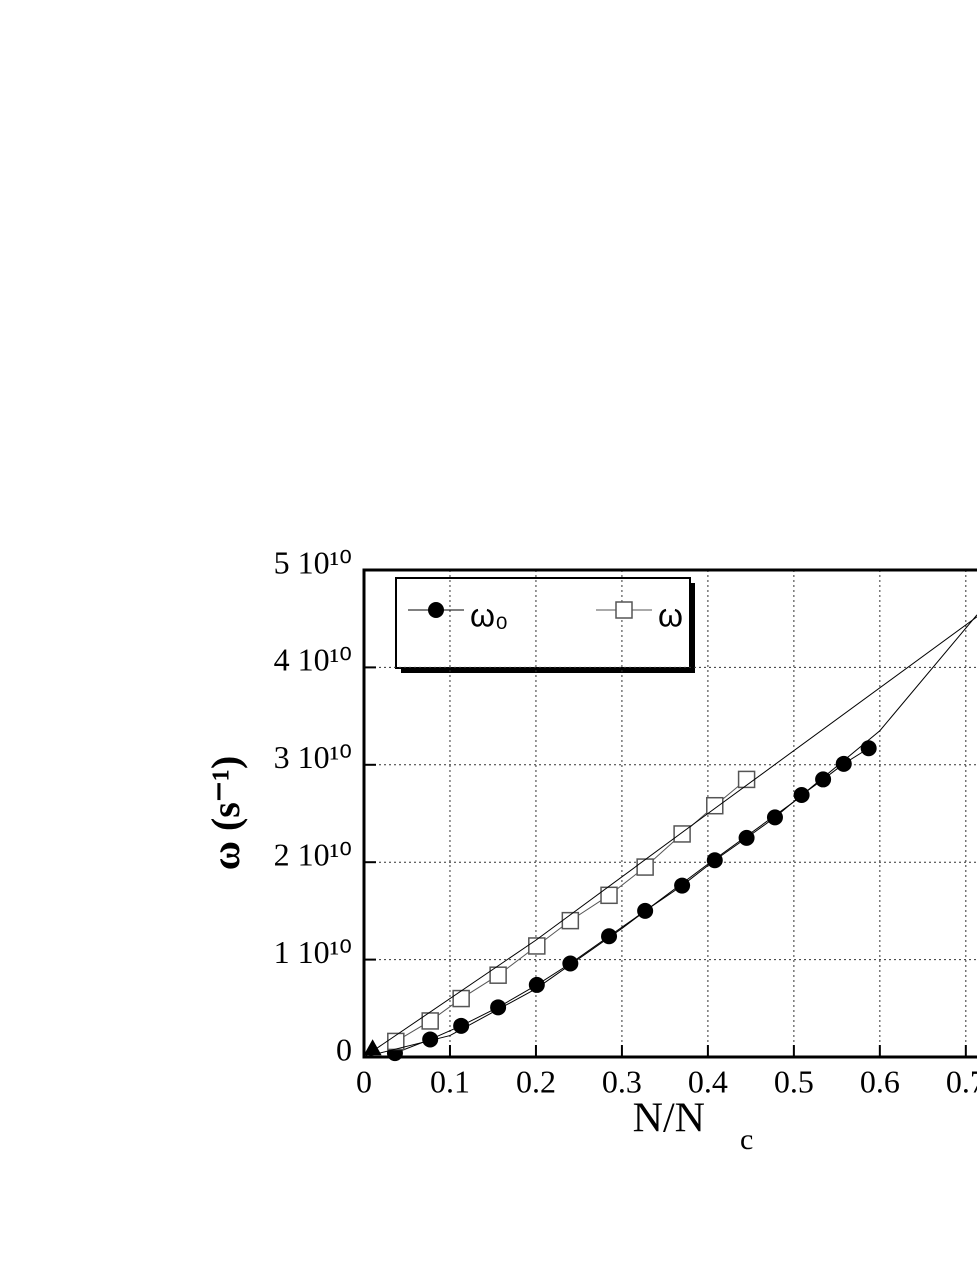 The image size is (977, 1264). I want to click on y-tick-label: 3 10¹⁰, so click(313, 757).